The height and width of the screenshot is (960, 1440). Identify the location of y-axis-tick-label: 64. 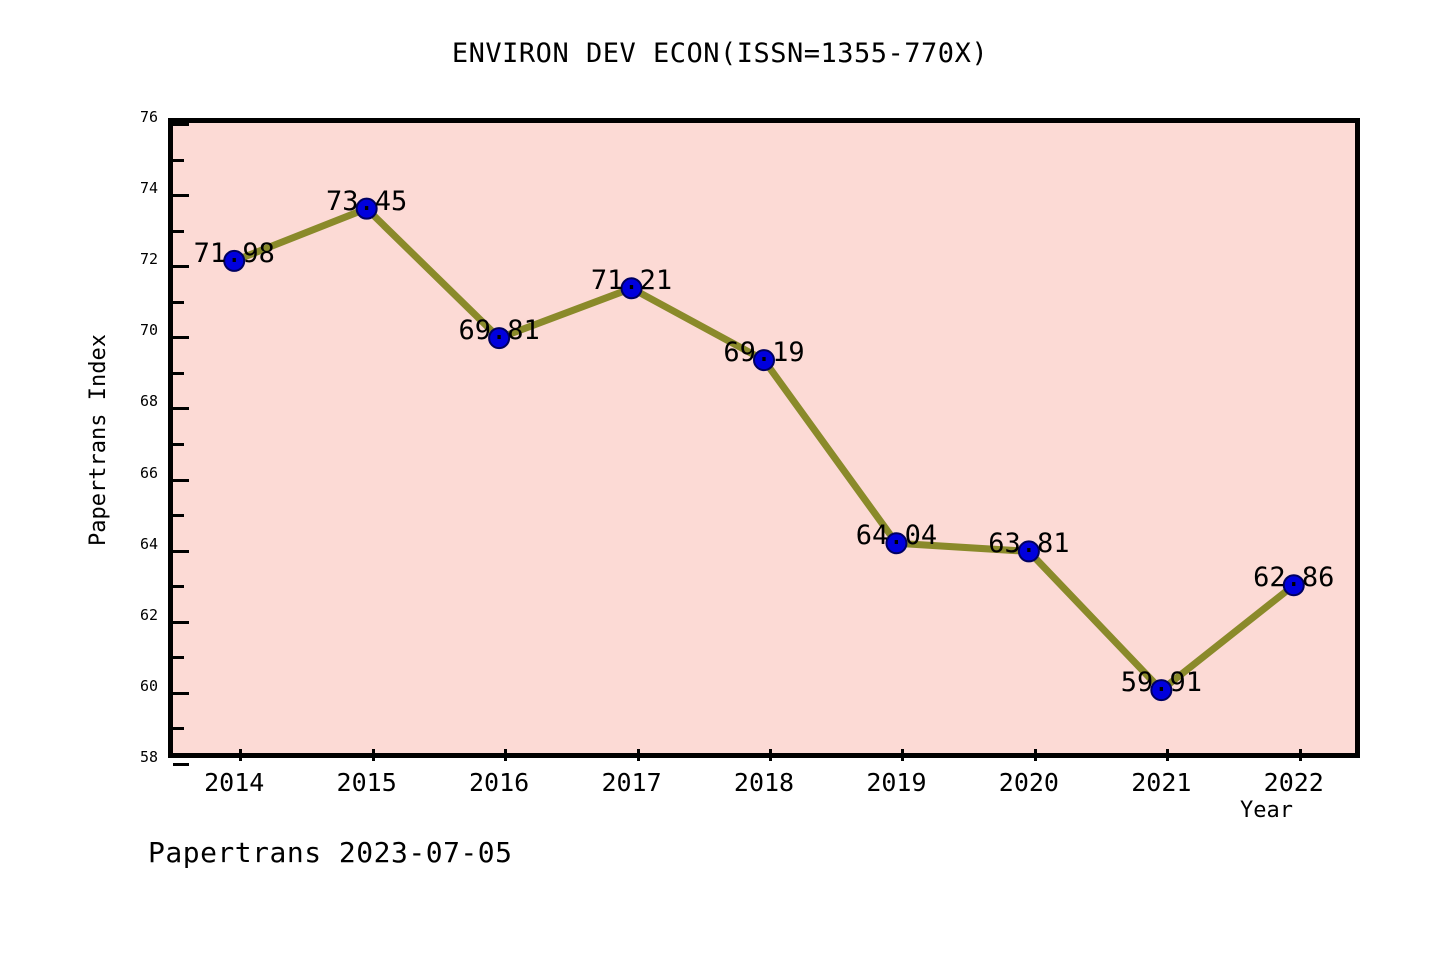
(148, 543).